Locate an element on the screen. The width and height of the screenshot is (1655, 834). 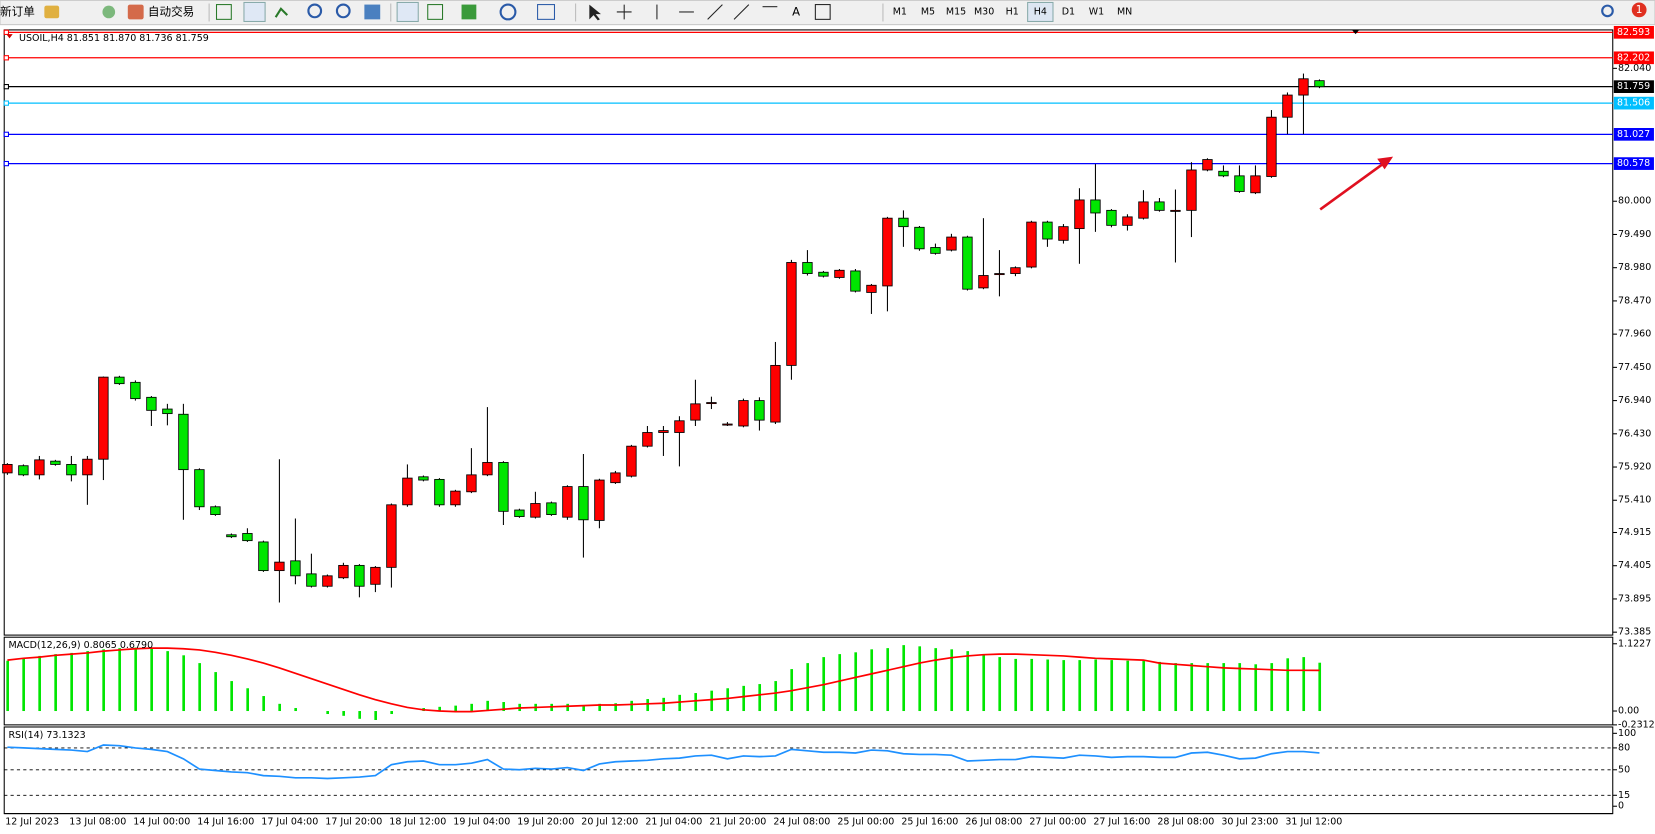
notification-badge is located at coordinates (1639, 10).